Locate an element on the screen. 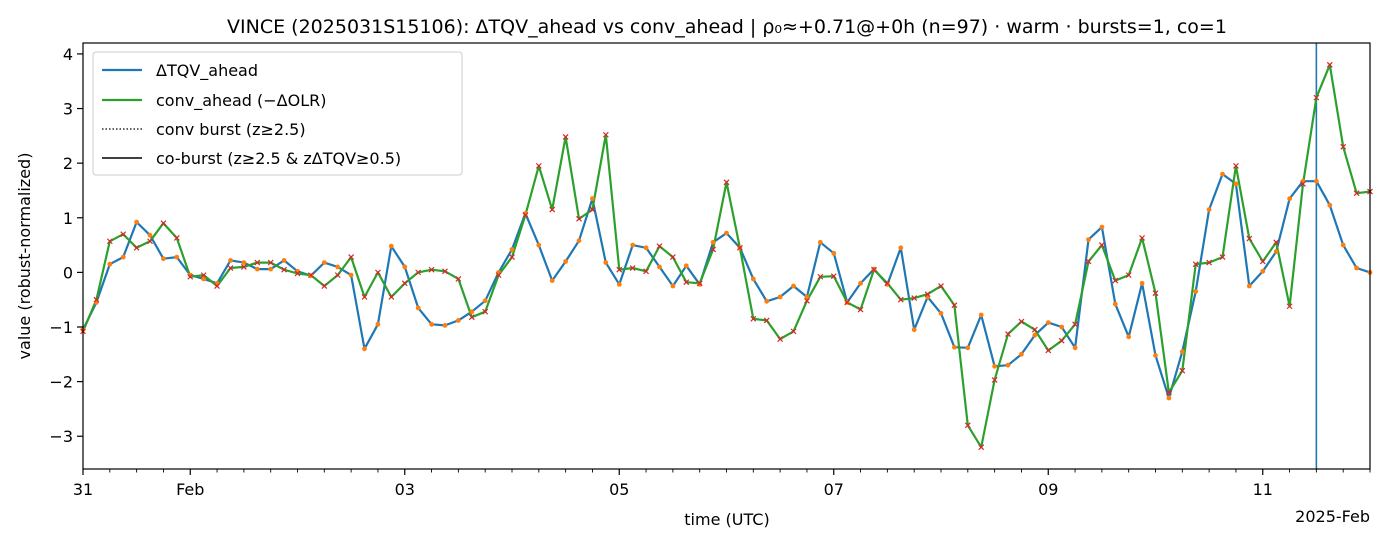 The image size is (1385, 543). y-tick-label: 3 is located at coordinates (68, 109).